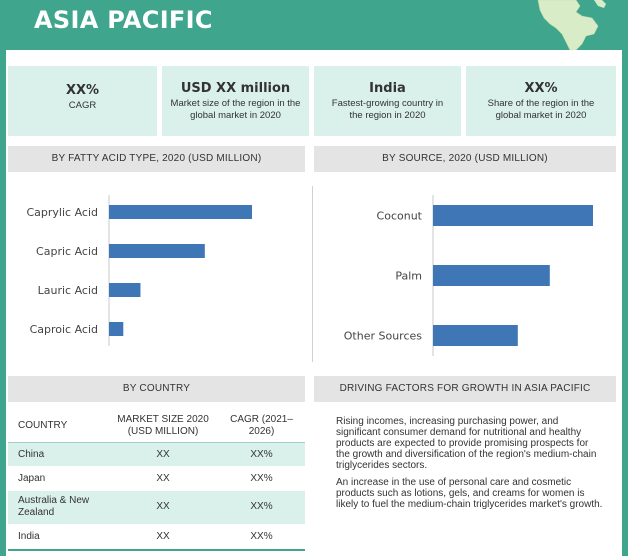 This screenshot has height=556, width=628. Describe the element at coordinates (314, 25) in the screenshot. I see `header-banner: ASIA PACIFIC` at that location.